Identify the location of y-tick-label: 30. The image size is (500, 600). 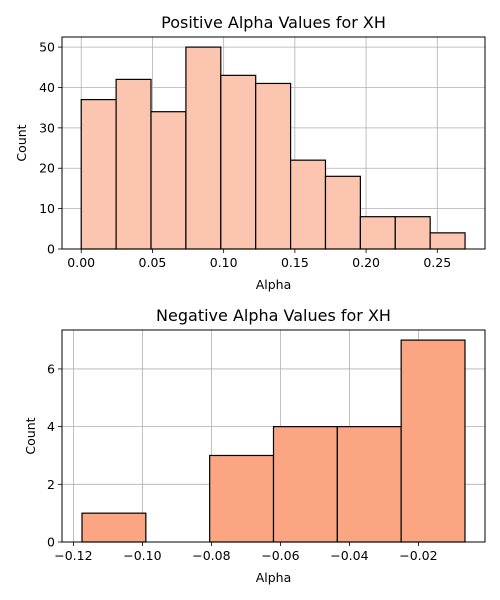
(47, 127).